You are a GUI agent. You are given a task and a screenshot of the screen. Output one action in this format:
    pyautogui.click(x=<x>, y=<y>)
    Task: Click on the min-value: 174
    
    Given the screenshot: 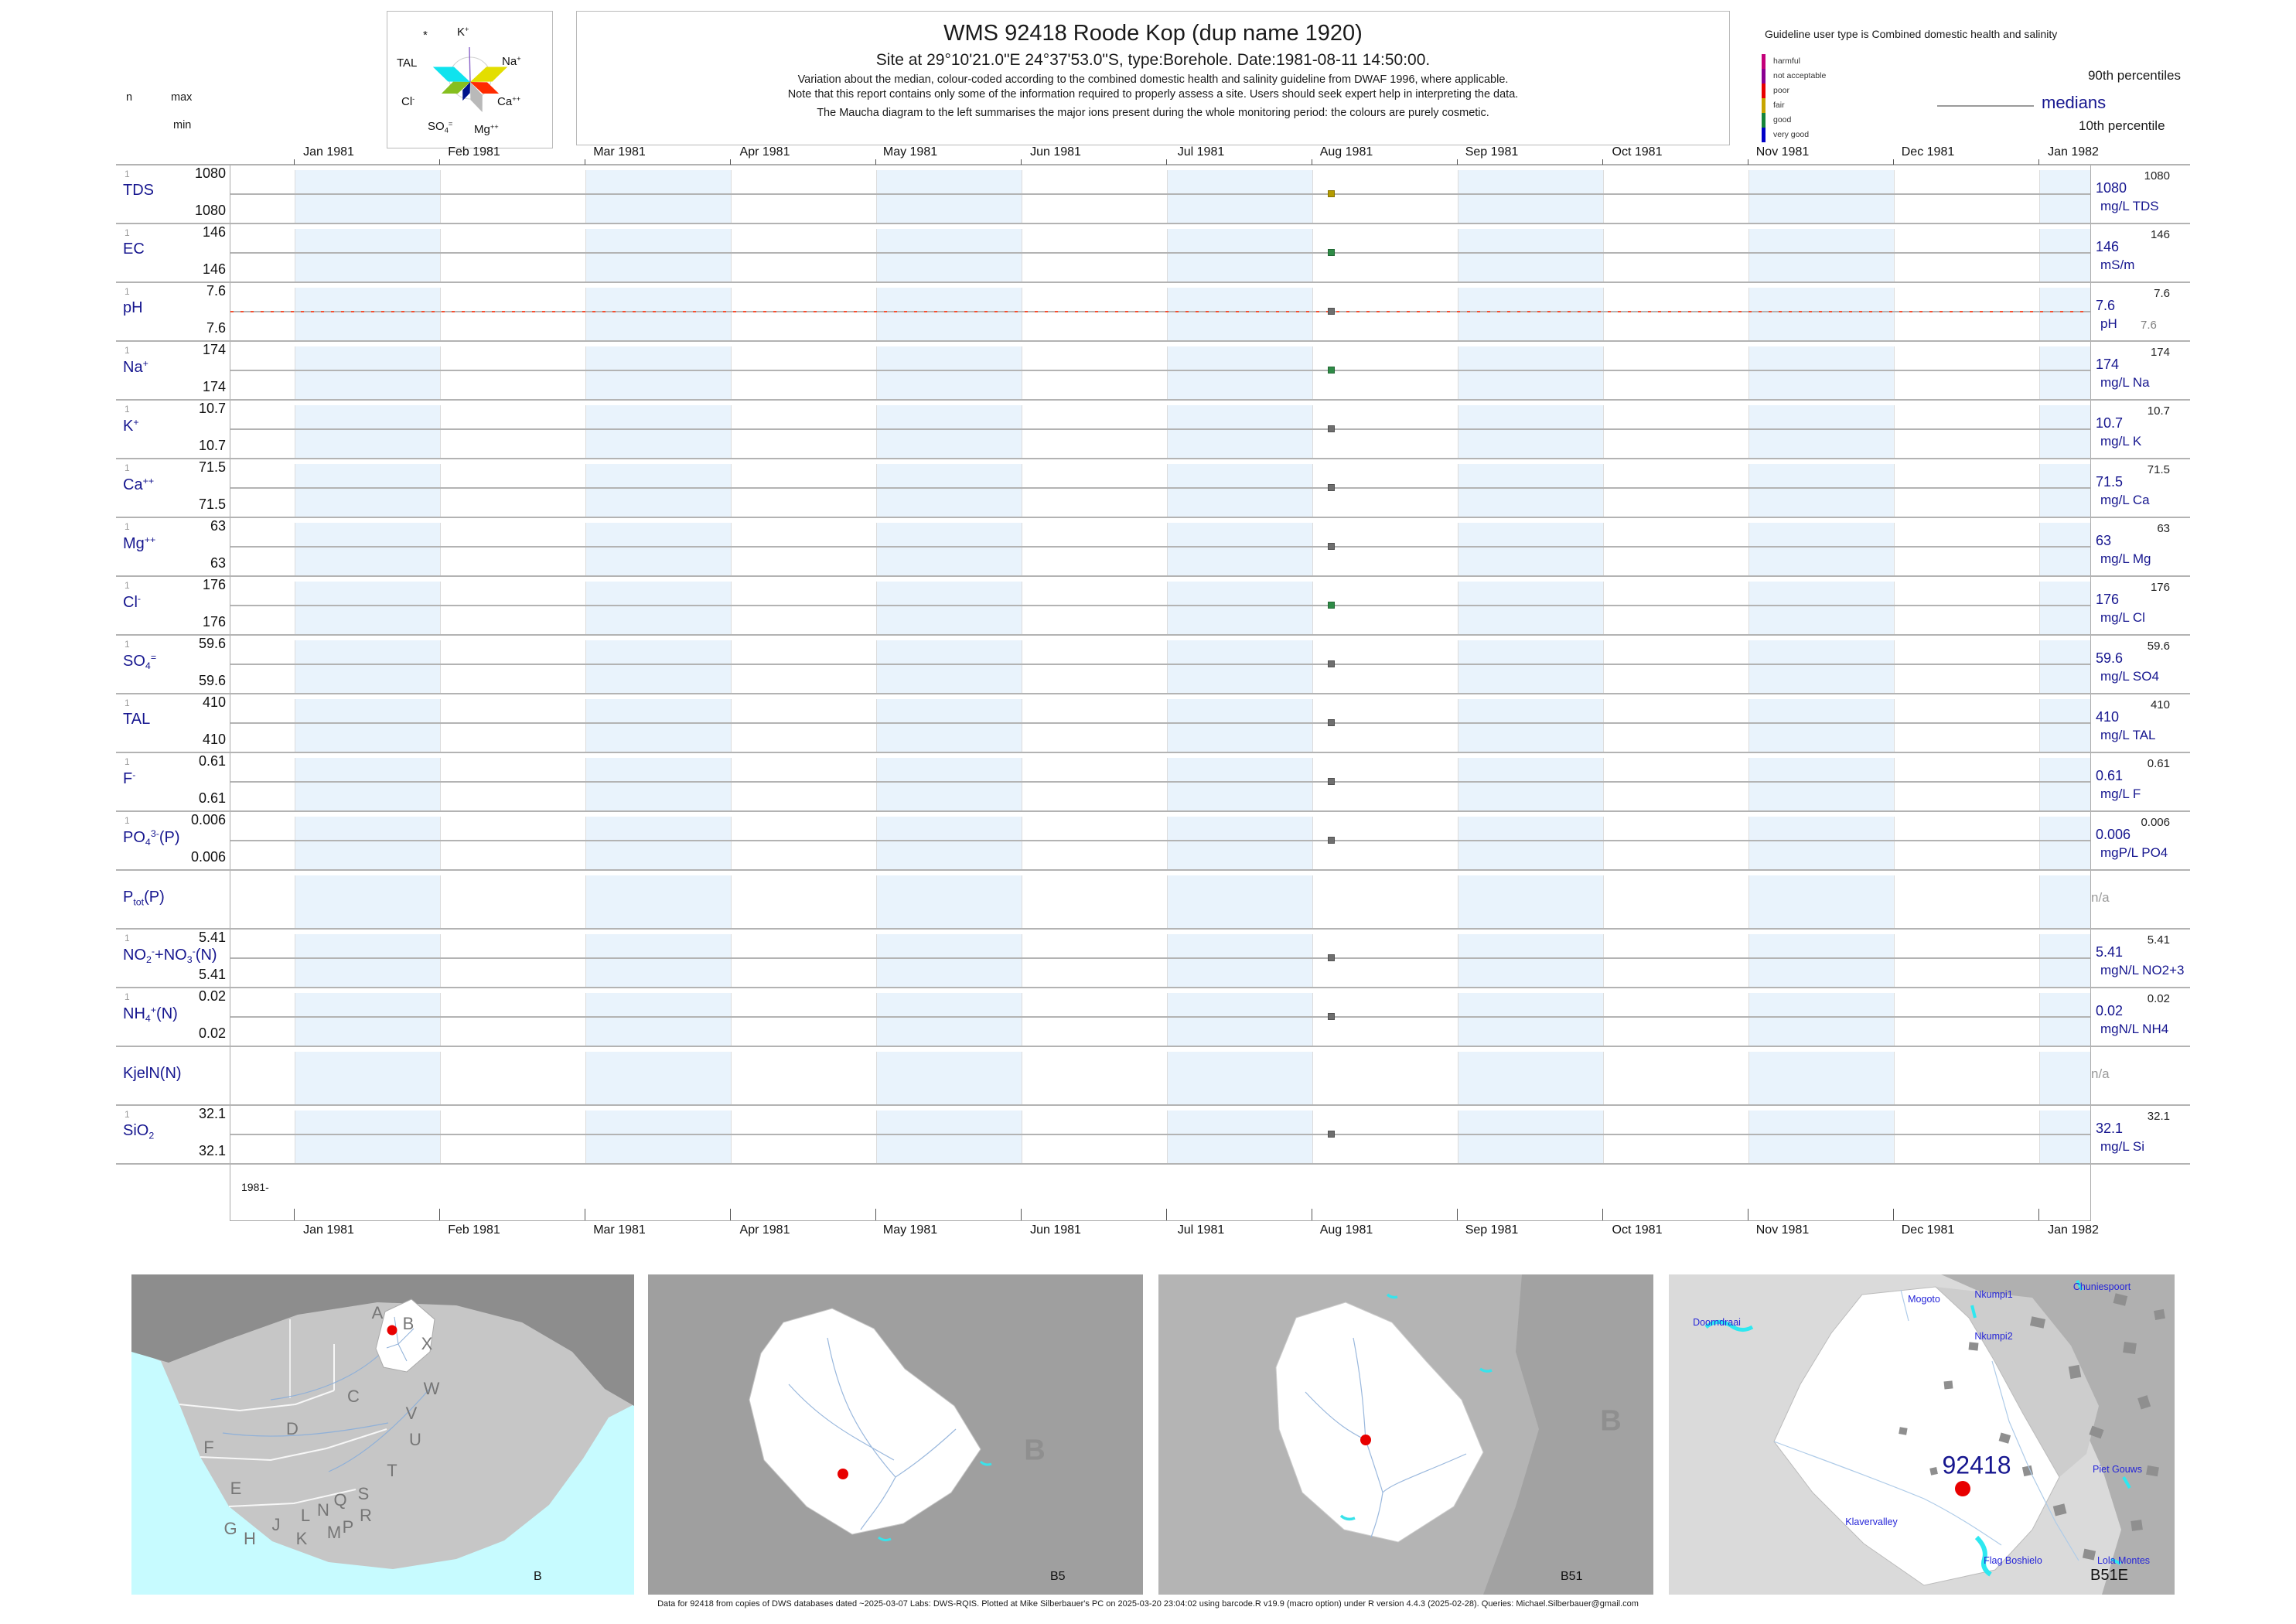 What is the action you would take?
    pyautogui.click(x=214, y=386)
    